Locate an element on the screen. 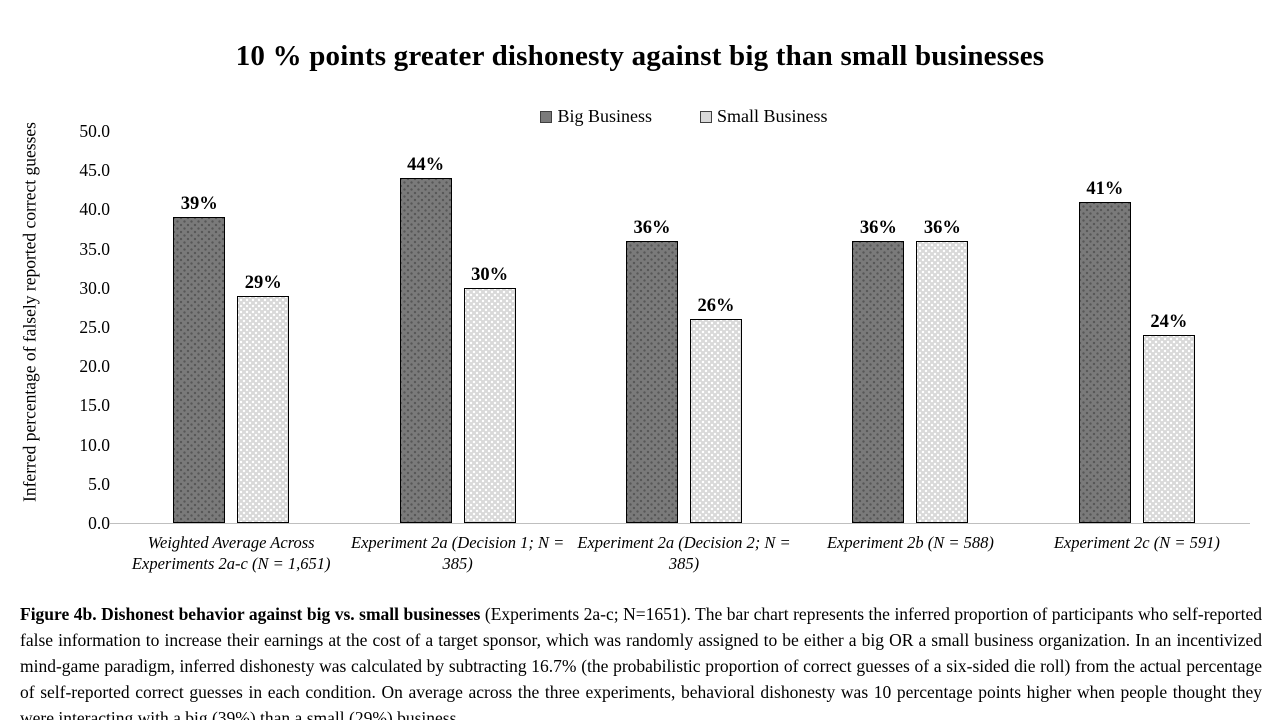 The image size is (1280, 720). bar-value-label: 24% is located at coordinates (1169, 322).